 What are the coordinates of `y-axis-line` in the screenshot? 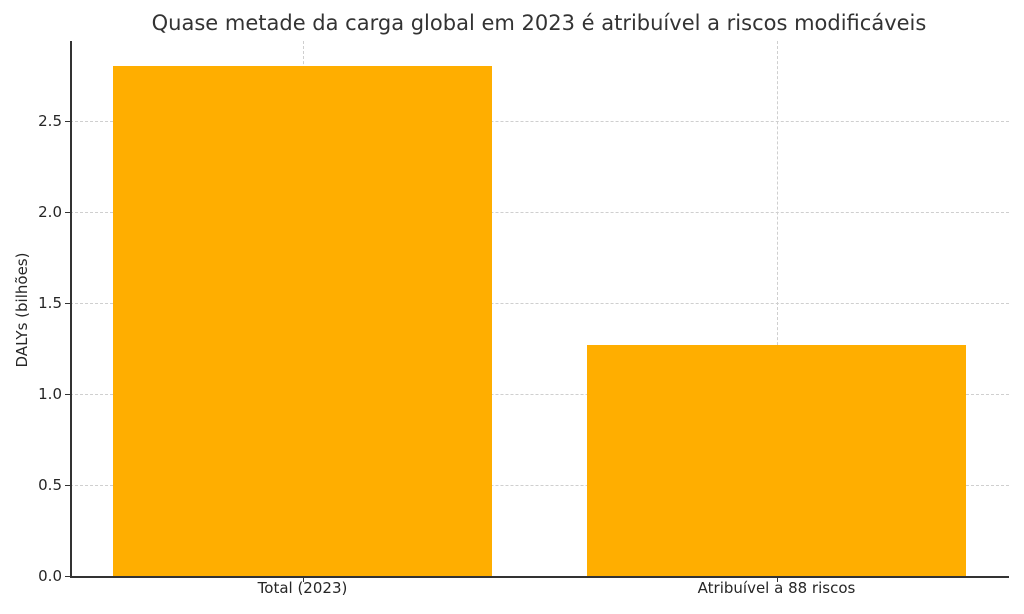 It's located at (71, 309).